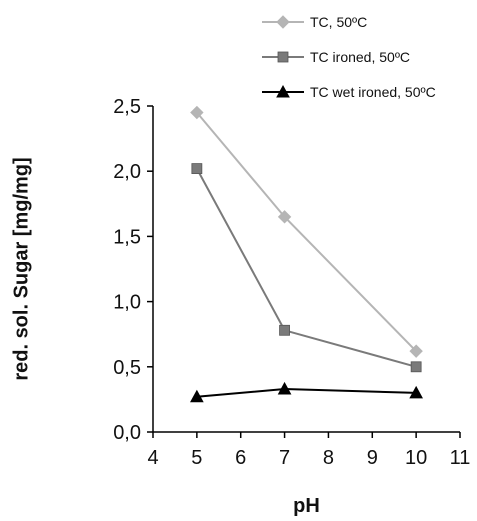  What do you see at coordinates (127, 433) in the screenshot?
I see `y-tick-label: 0,0` at bounding box center [127, 433].